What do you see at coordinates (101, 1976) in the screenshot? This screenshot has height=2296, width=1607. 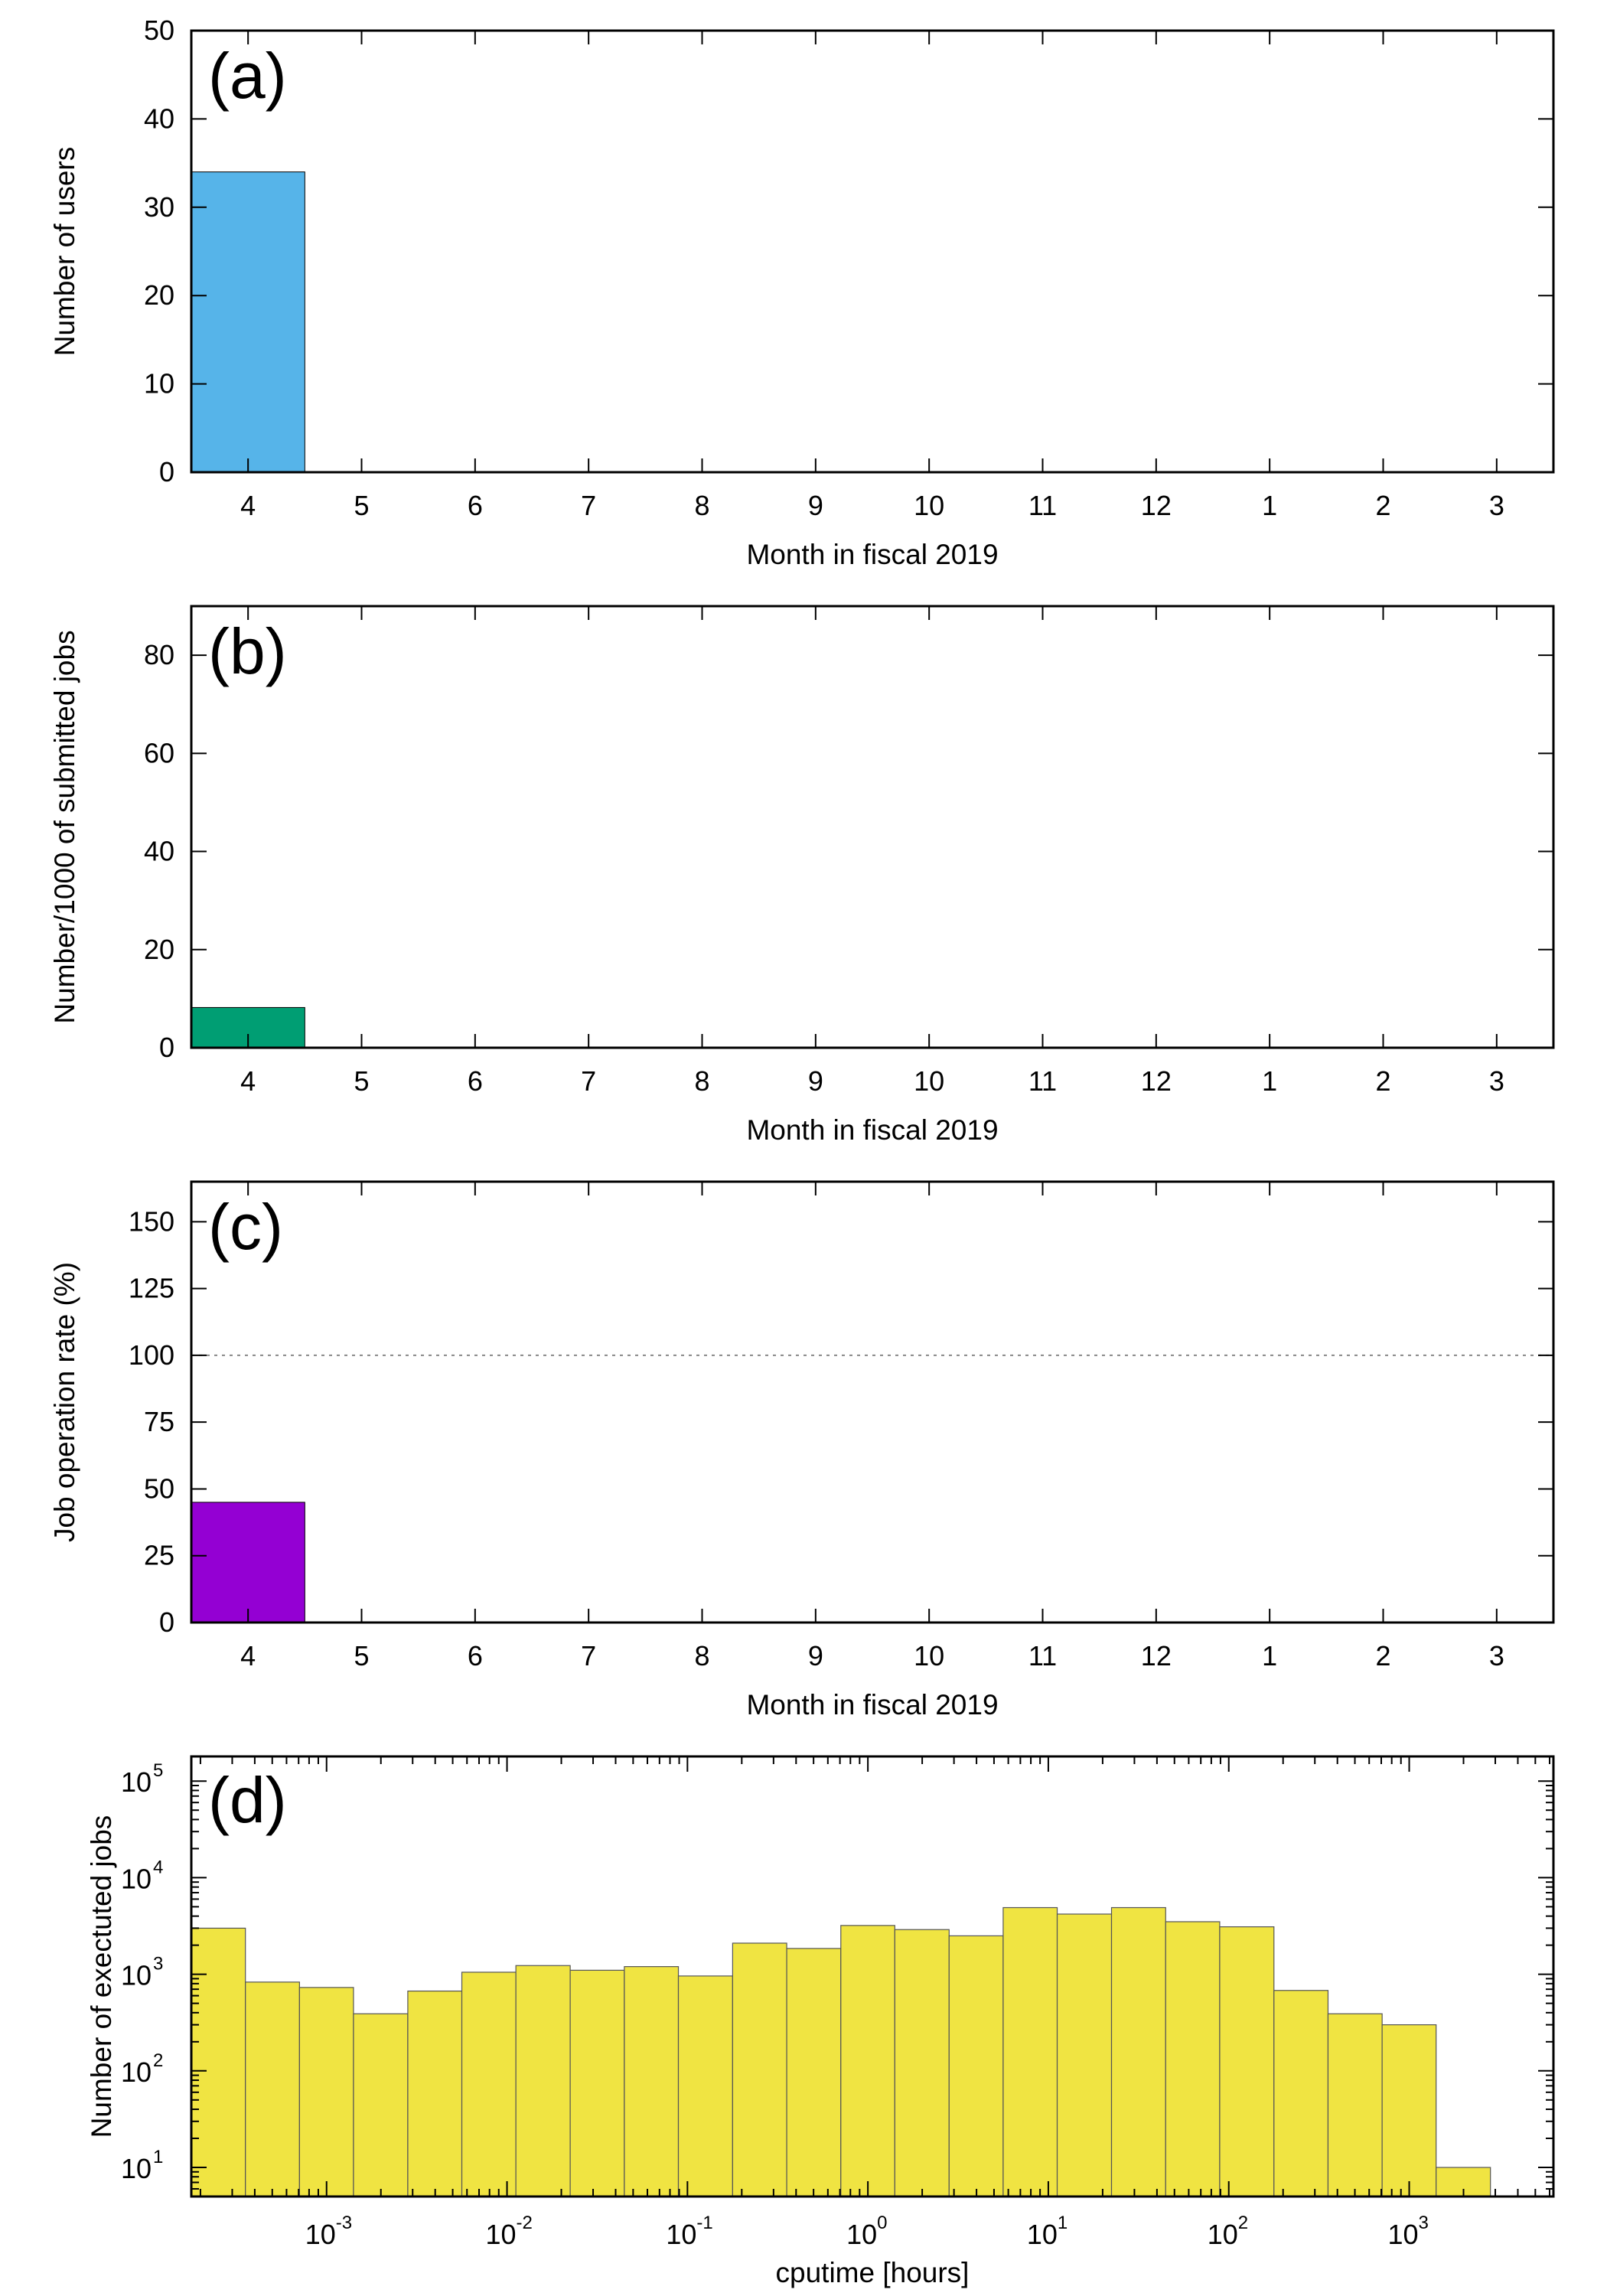 I see `y-axis-label: Number of exectuted jobs` at bounding box center [101, 1976].